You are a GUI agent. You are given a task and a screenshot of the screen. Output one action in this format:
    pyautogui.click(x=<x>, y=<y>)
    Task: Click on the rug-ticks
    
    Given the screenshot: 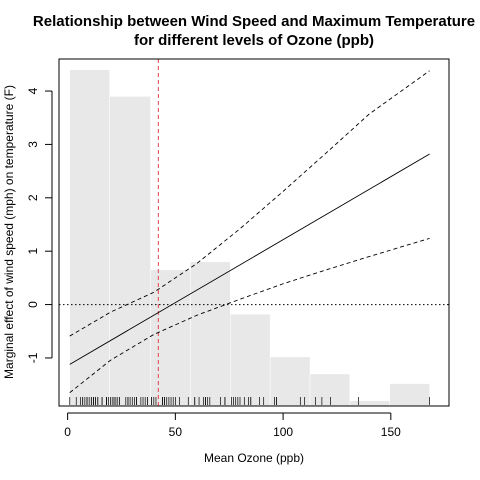 What is the action you would take?
    pyautogui.click(x=249, y=401)
    